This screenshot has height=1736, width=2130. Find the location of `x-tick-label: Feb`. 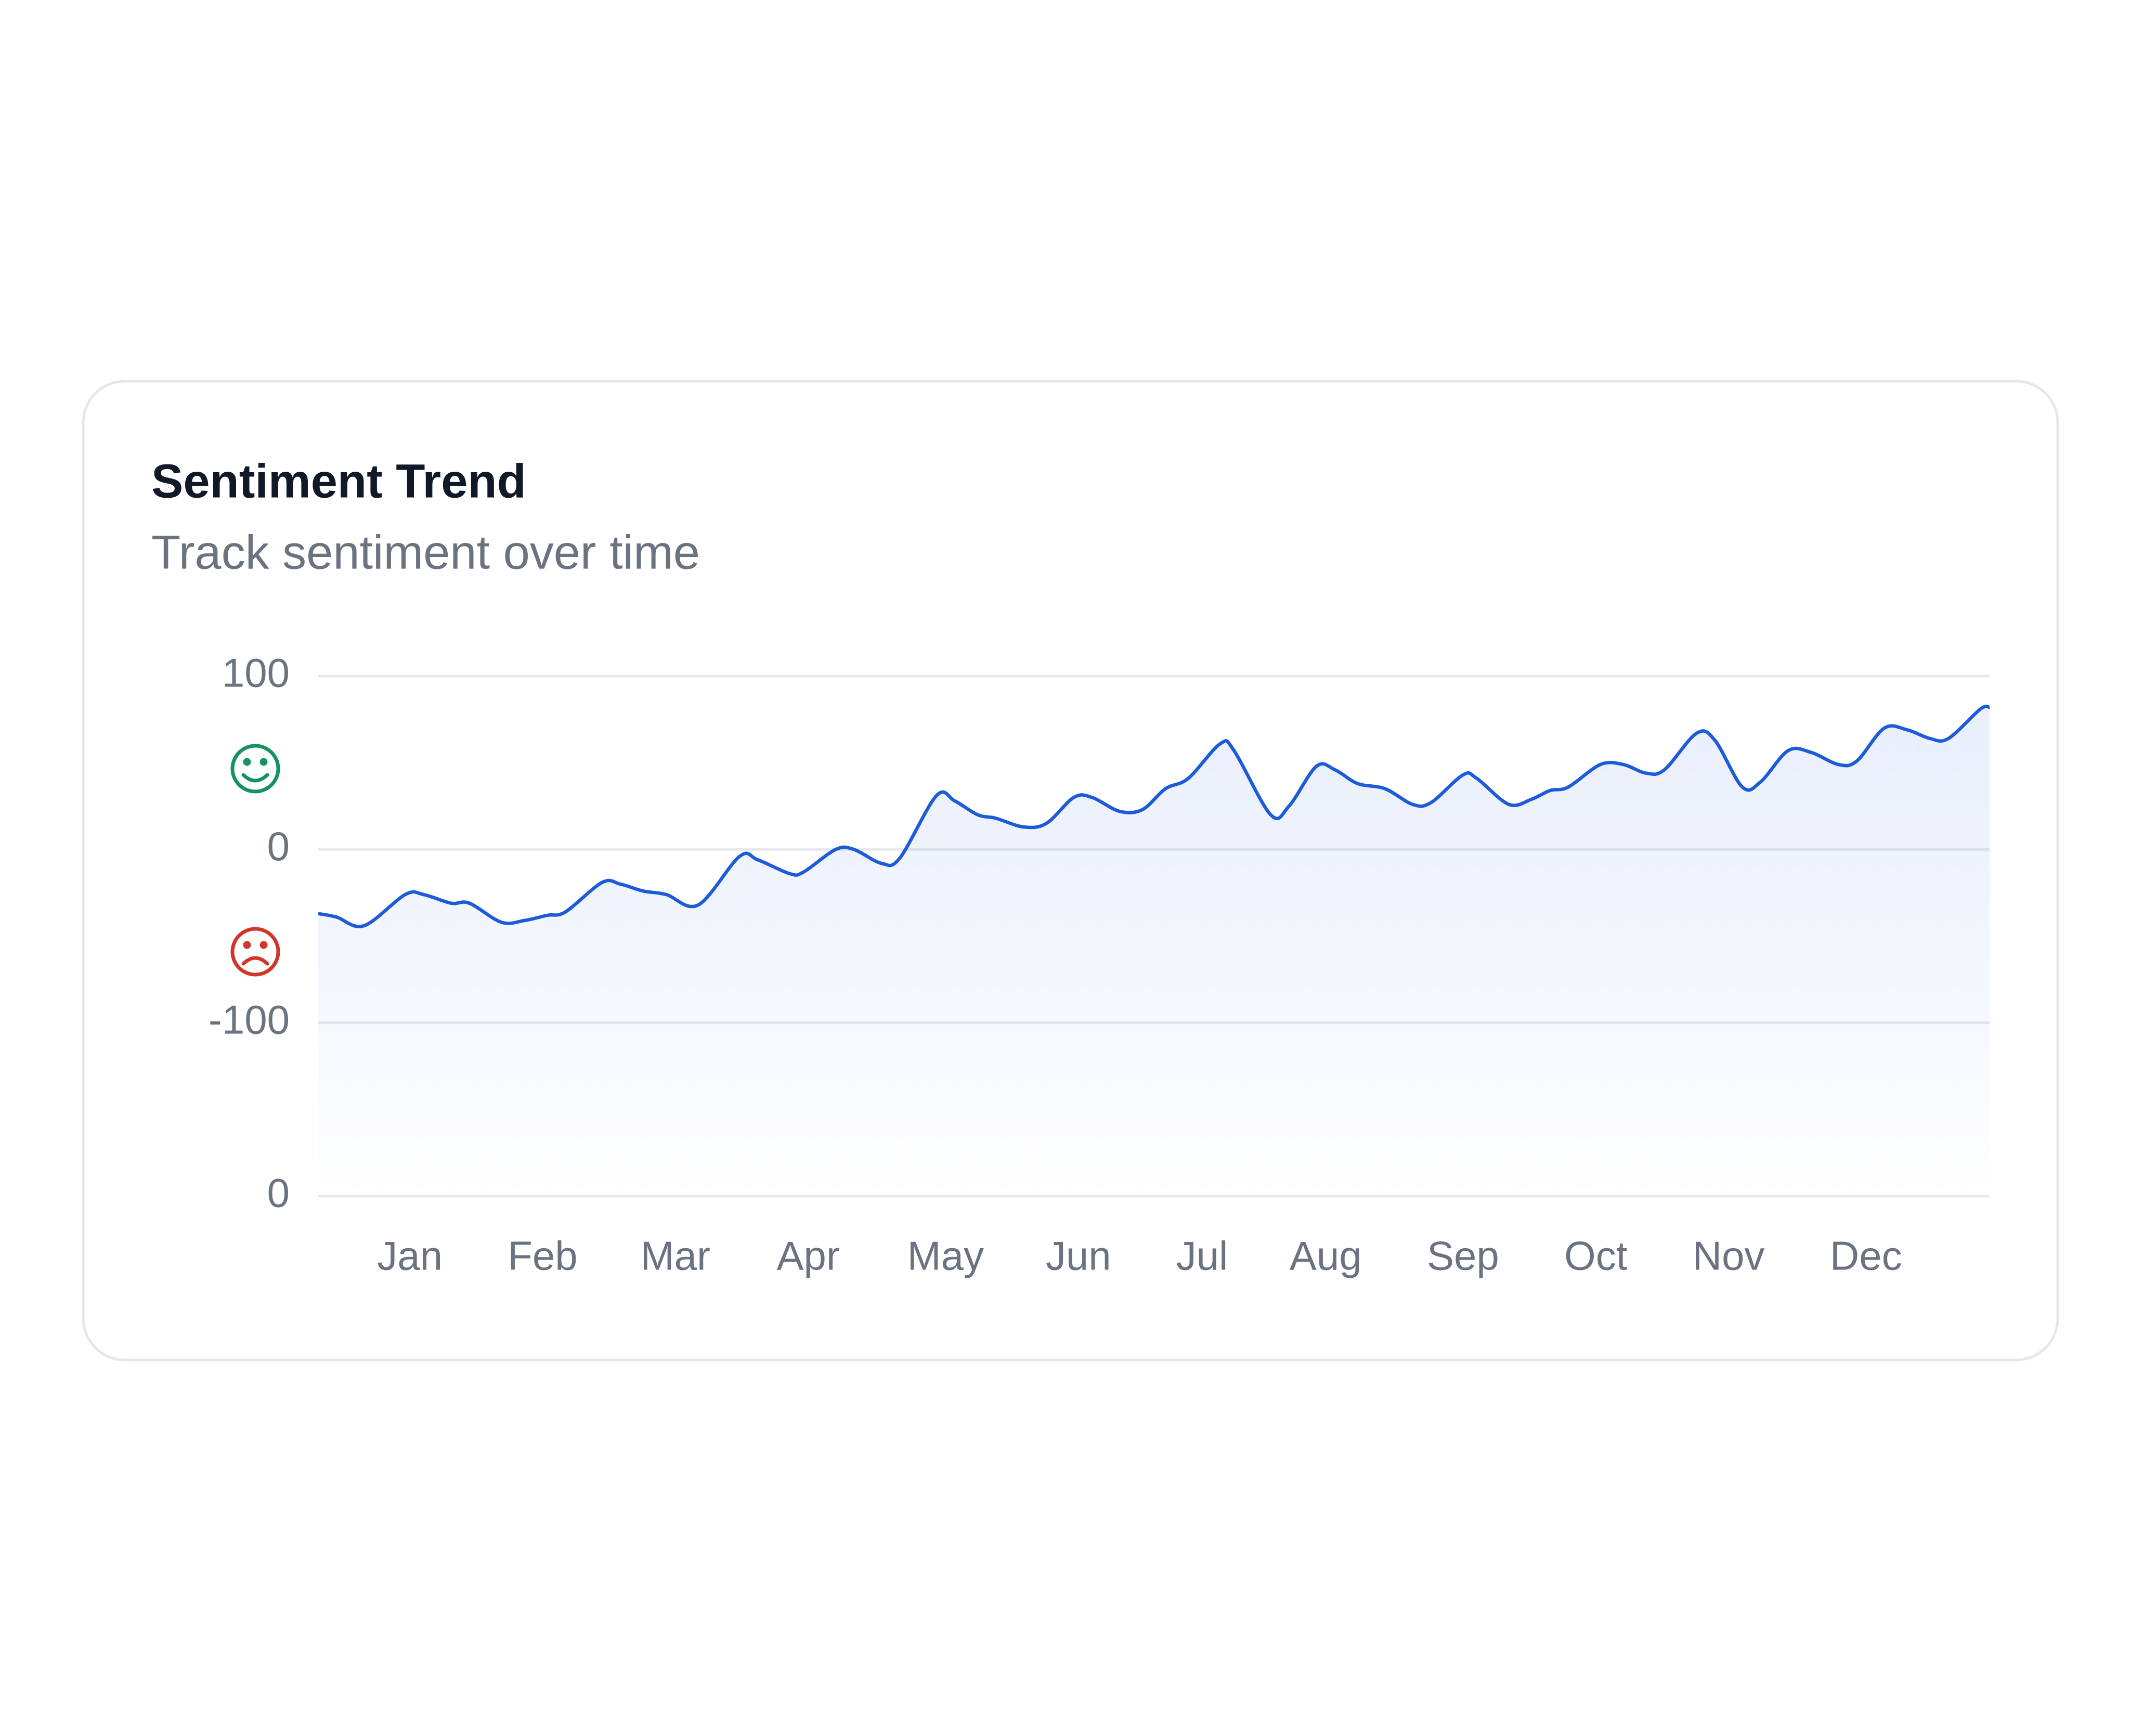

x-tick-label: Feb is located at coordinates (542, 1256).